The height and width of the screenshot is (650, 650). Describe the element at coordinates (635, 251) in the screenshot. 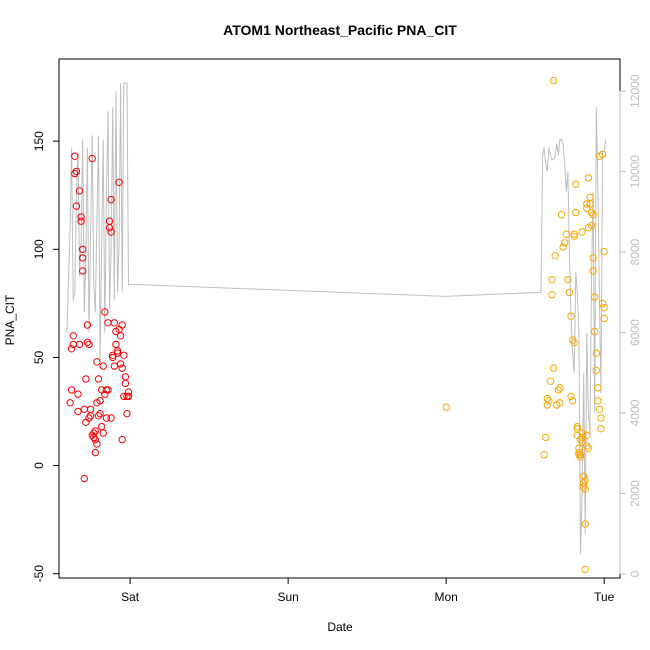

I see `y2-tick-label: 8000` at that location.